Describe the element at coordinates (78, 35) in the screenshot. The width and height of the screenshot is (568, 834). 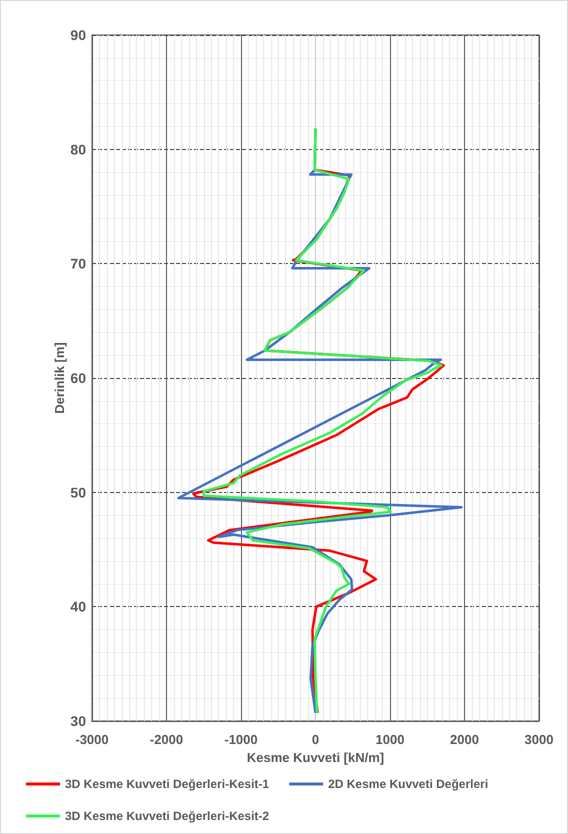
I see `y-tick-label: 90` at that location.